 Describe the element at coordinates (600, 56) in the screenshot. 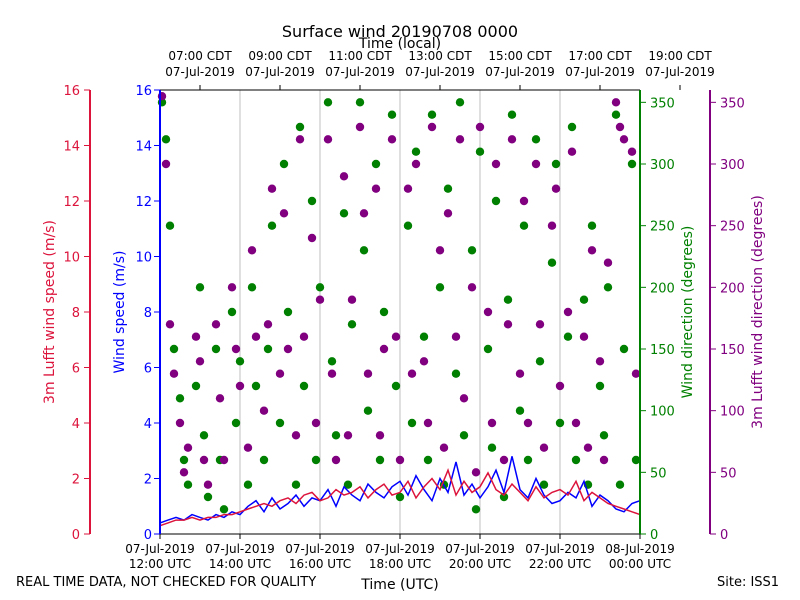

I see `local-tick-time: 17:00 CDT` at that location.